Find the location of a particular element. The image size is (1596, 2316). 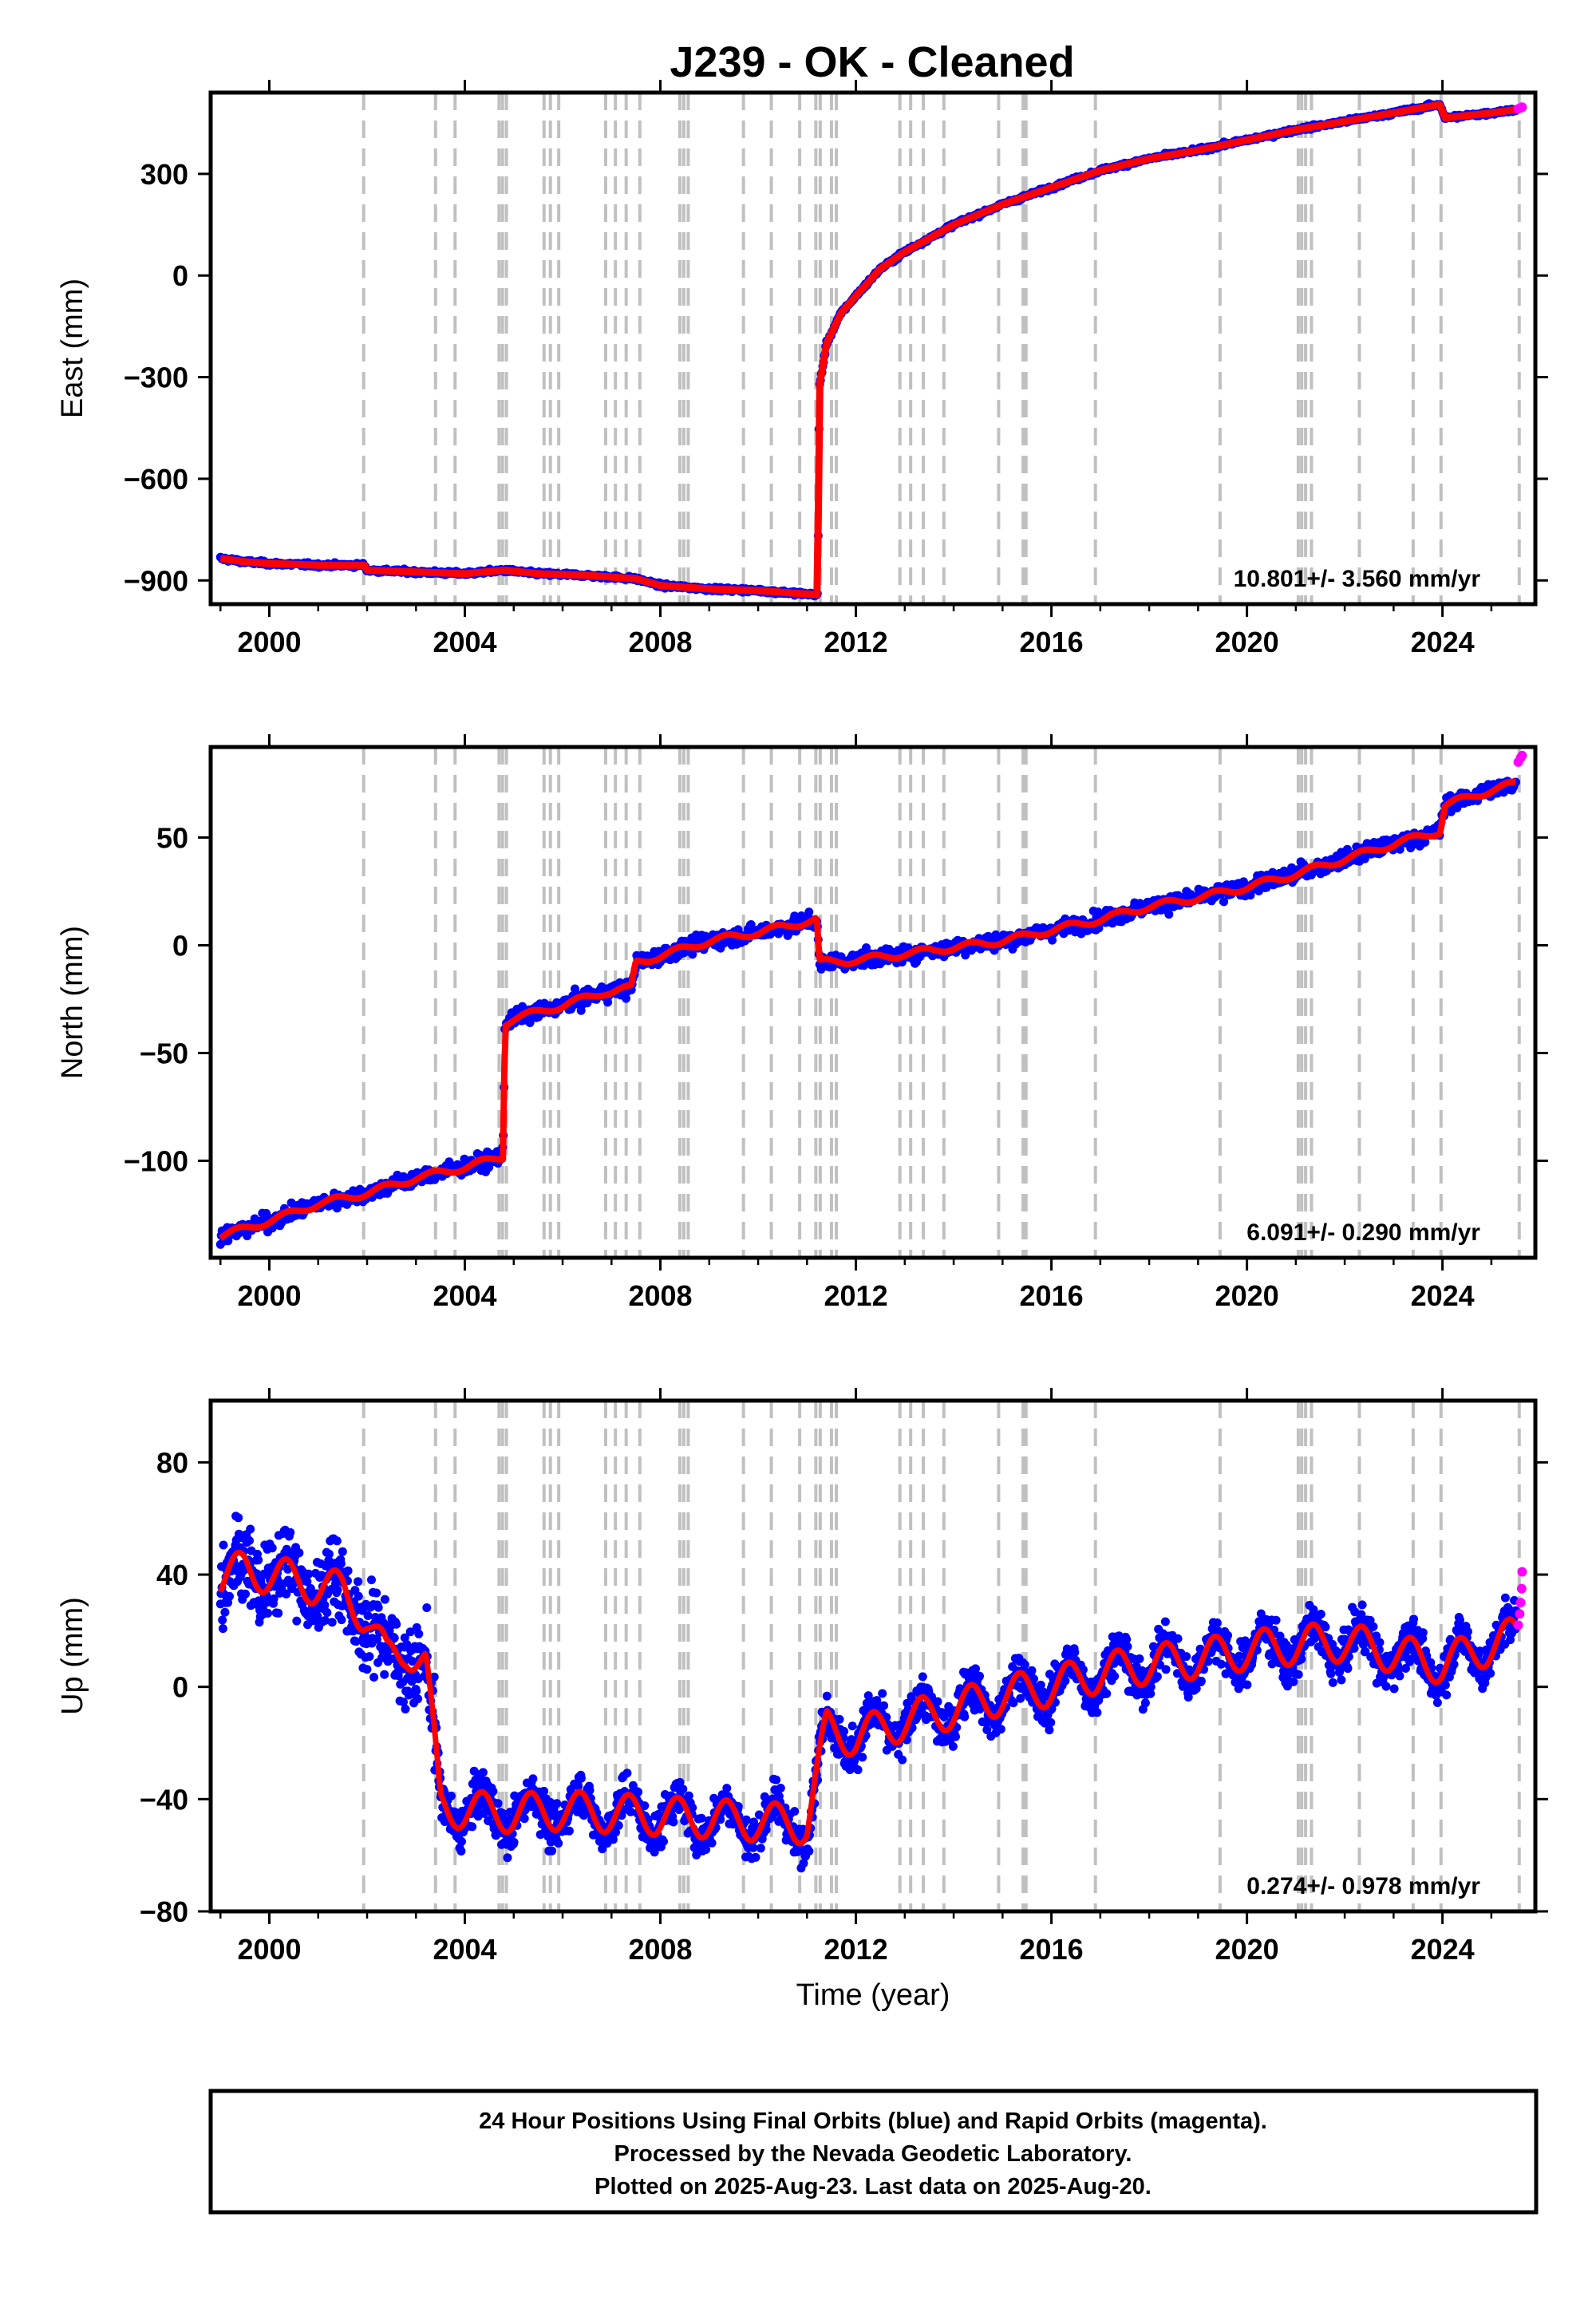

y-tick-label: 0 is located at coordinates (180, 275).